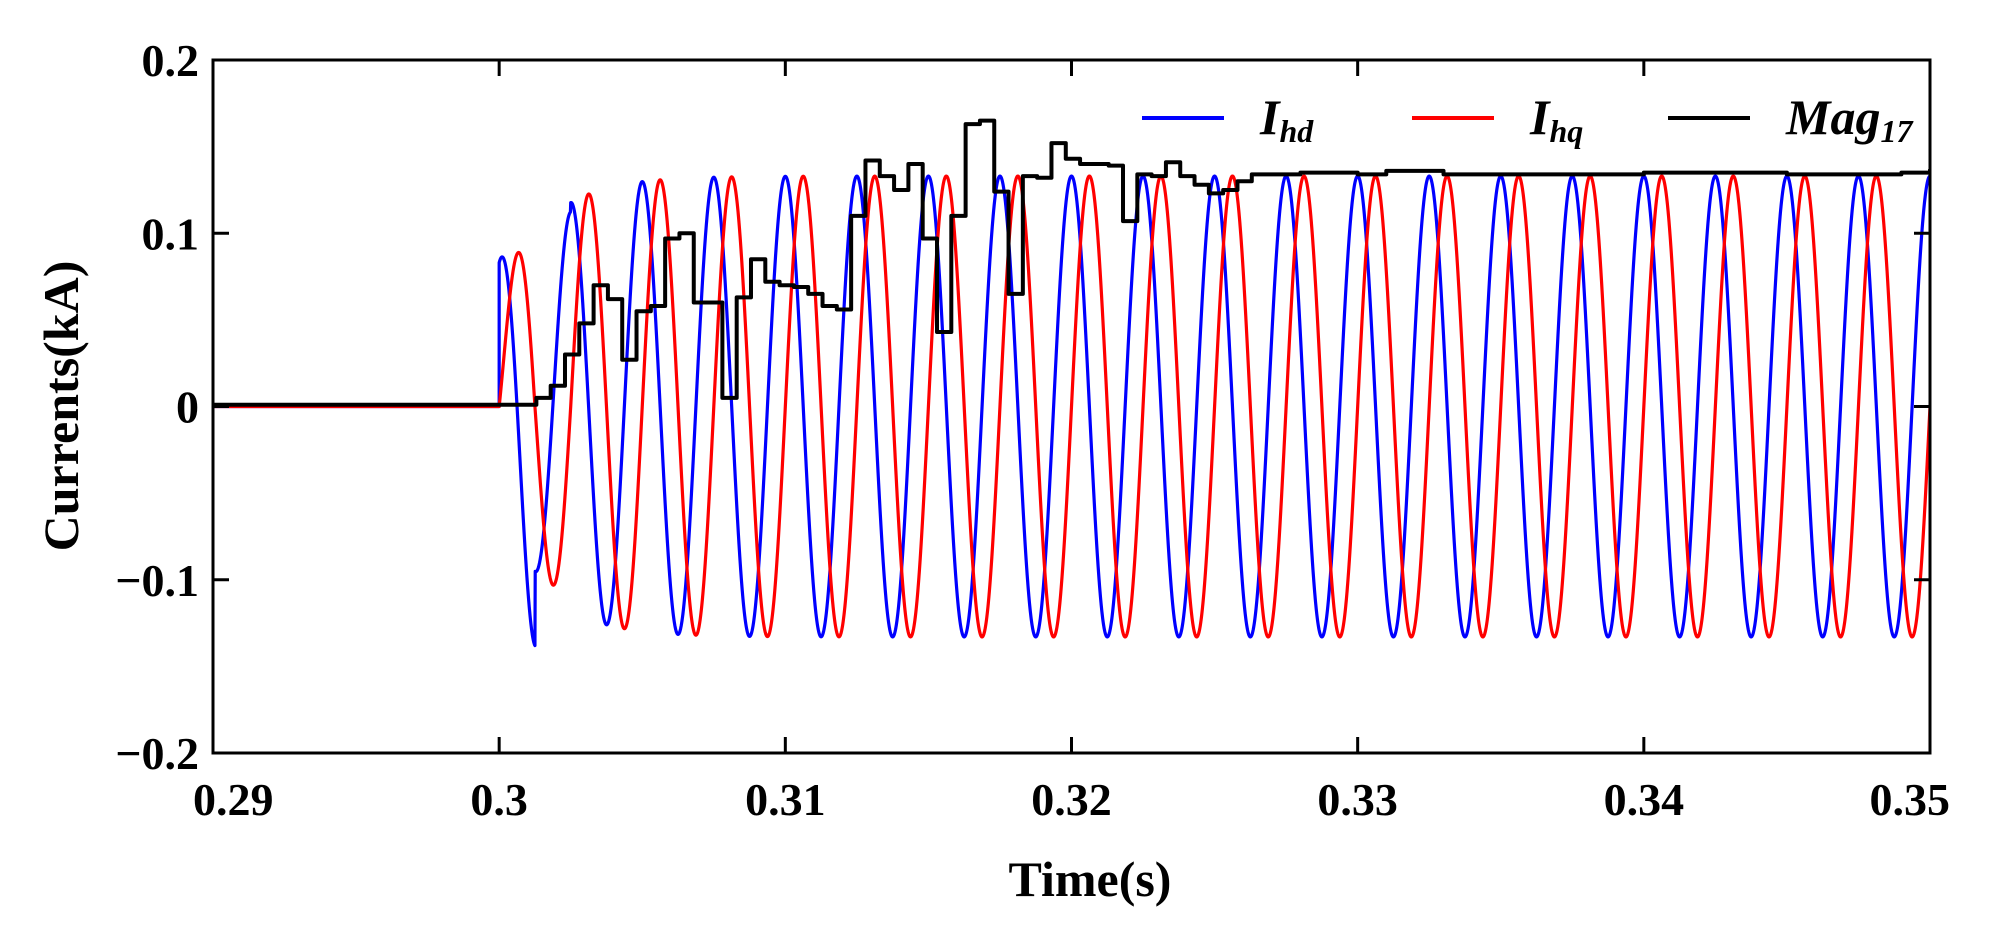 The width and height of the screenshot is (2012, 930). What do you see at coordinates (1910, 799) in the screenshot?
I see `x-tick-label: 0.35` at bounding box center [1910, 799].